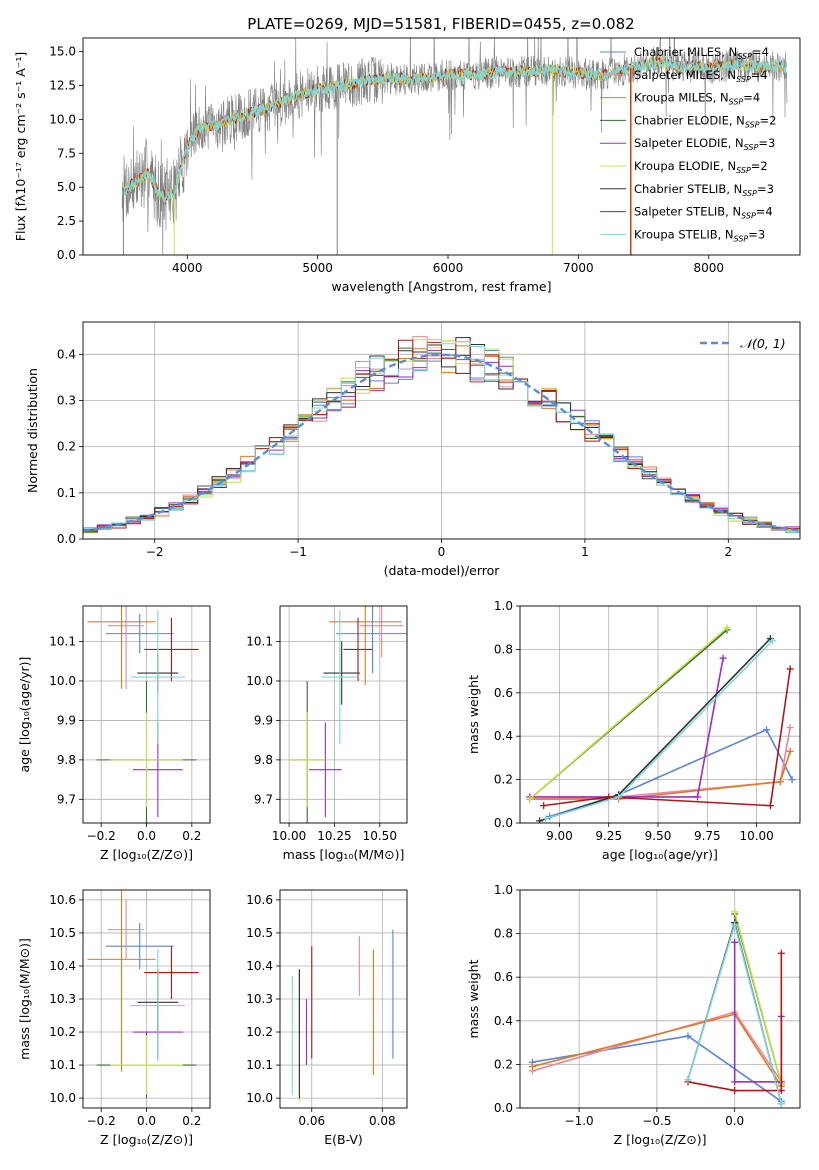 This screenshot has height=1170, width=819. Describe the element at coordinates (503, 649) in the screenshot. I see `y-tick-label: 0.8` at that location.